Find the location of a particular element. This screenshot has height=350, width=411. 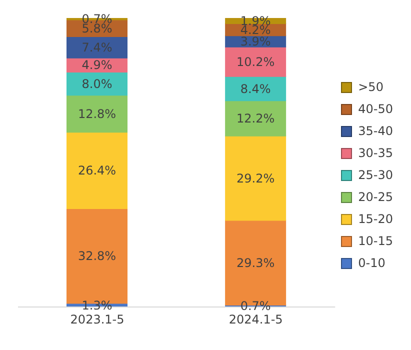

data-label: 7.4% is located at coordinates (97, 47).